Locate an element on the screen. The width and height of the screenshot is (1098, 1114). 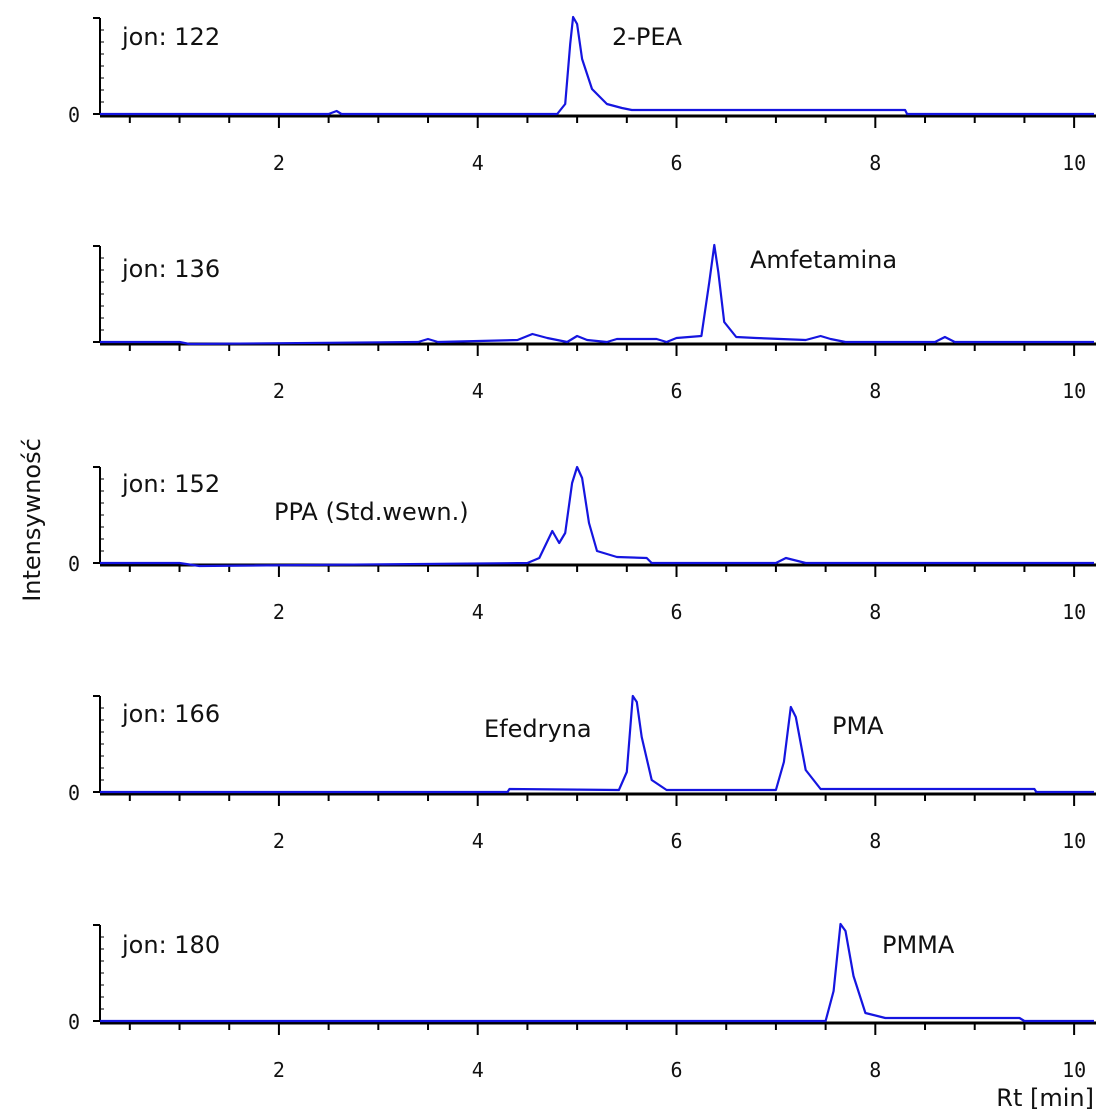
panel-5: 0 2 4 6 8 10 jon: 180 PMMA is located at coordinates (582, 1002).